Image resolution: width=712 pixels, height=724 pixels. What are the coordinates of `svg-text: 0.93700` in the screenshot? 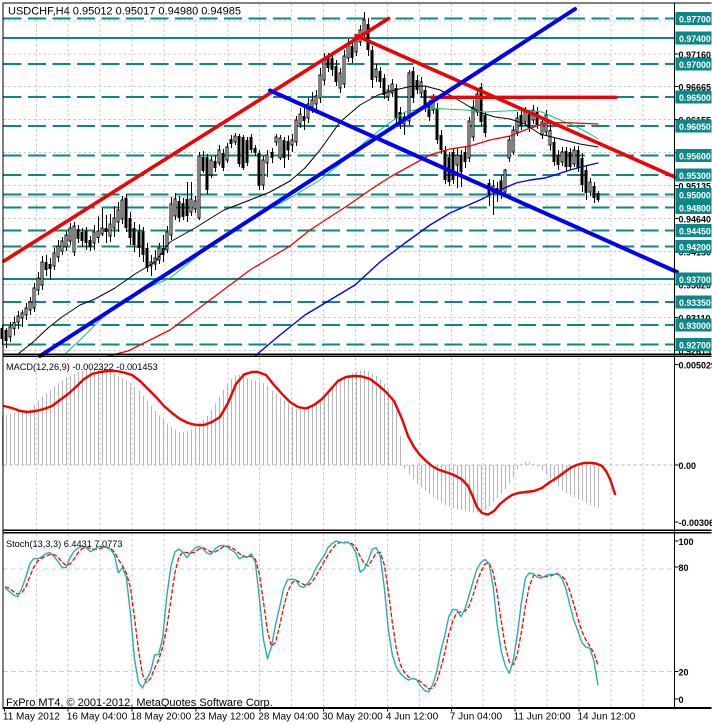 It's located at (695, 280).